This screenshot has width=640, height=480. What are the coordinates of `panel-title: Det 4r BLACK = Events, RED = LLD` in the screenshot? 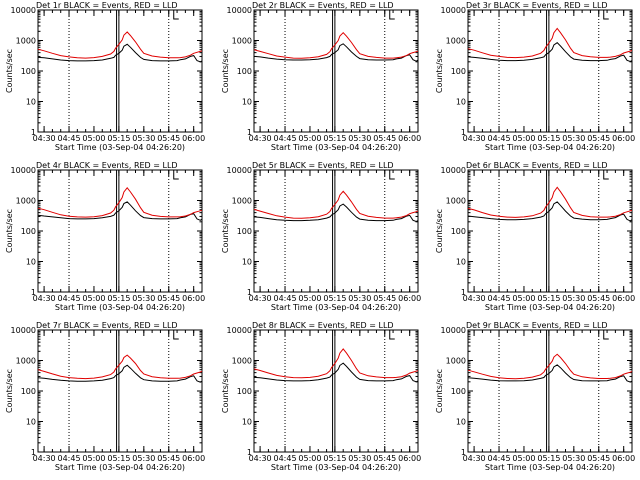 It's located at (107, 165).